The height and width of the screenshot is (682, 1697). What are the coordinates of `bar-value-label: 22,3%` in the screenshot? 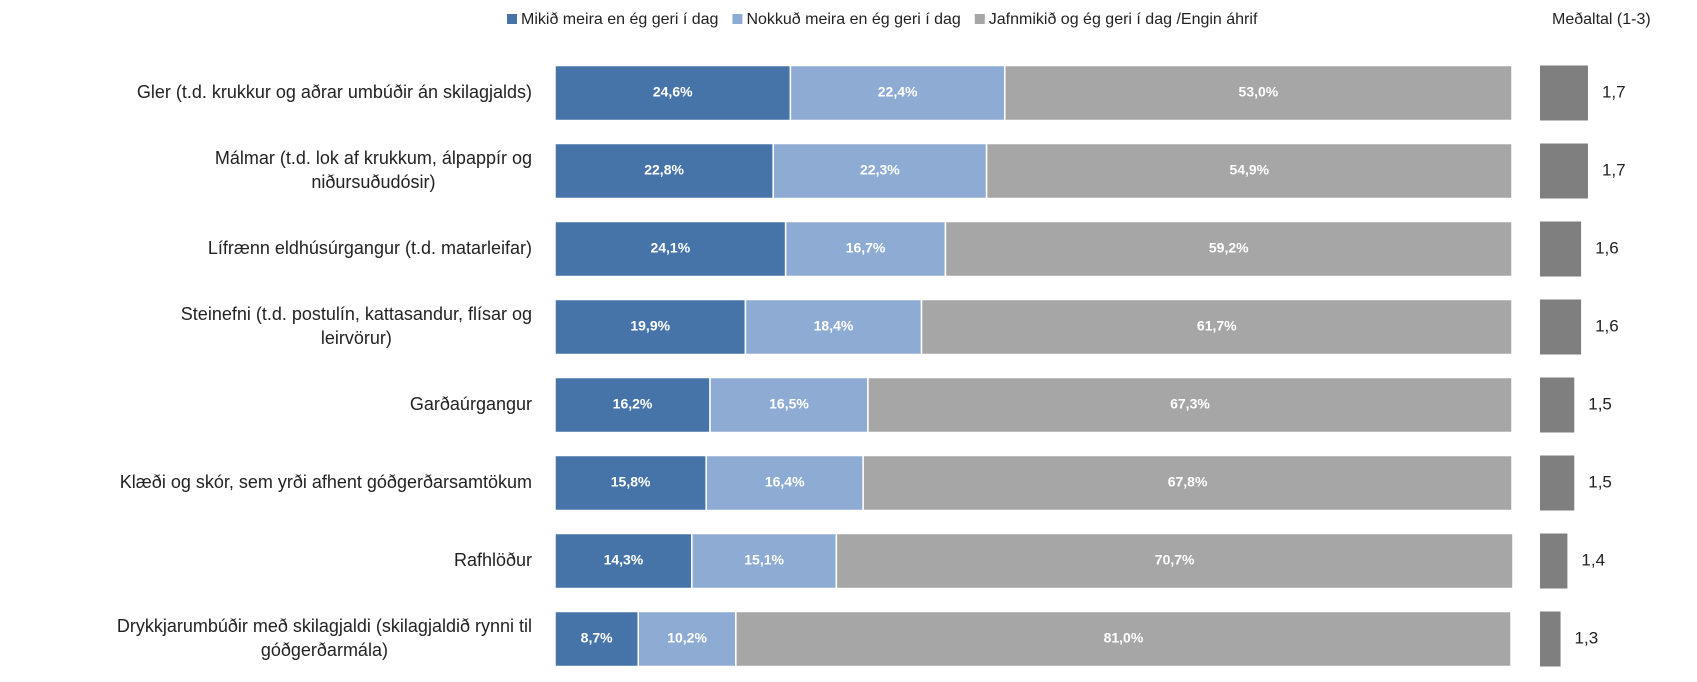 It's located at (880, 170).